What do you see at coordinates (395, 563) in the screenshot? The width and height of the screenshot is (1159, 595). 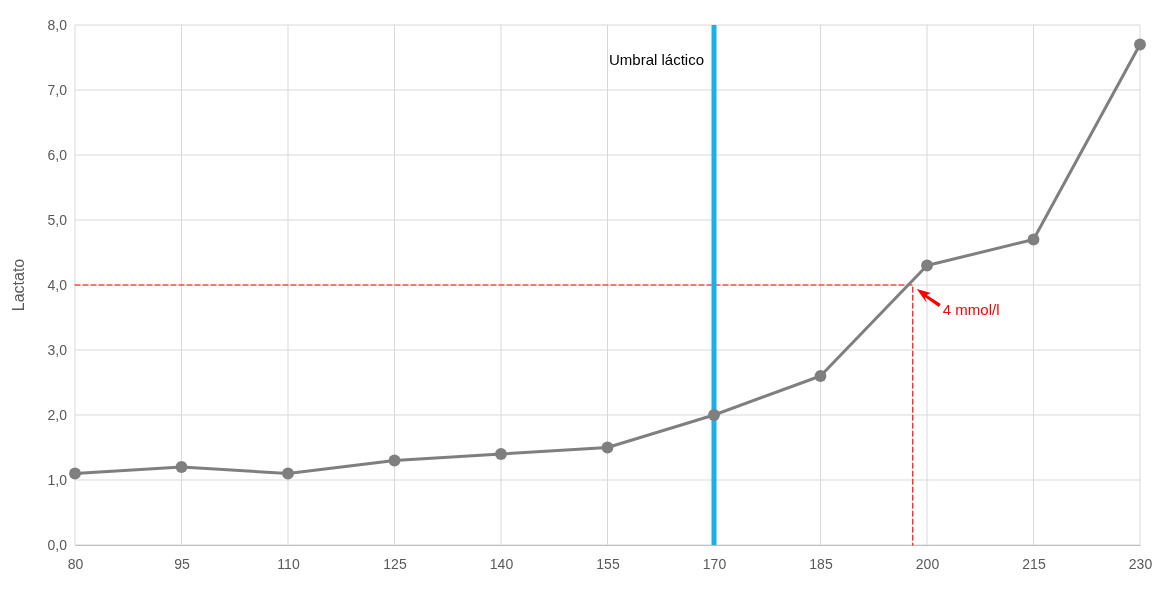 I see `x-tick-label: 125` at bounding box center [395, 563].